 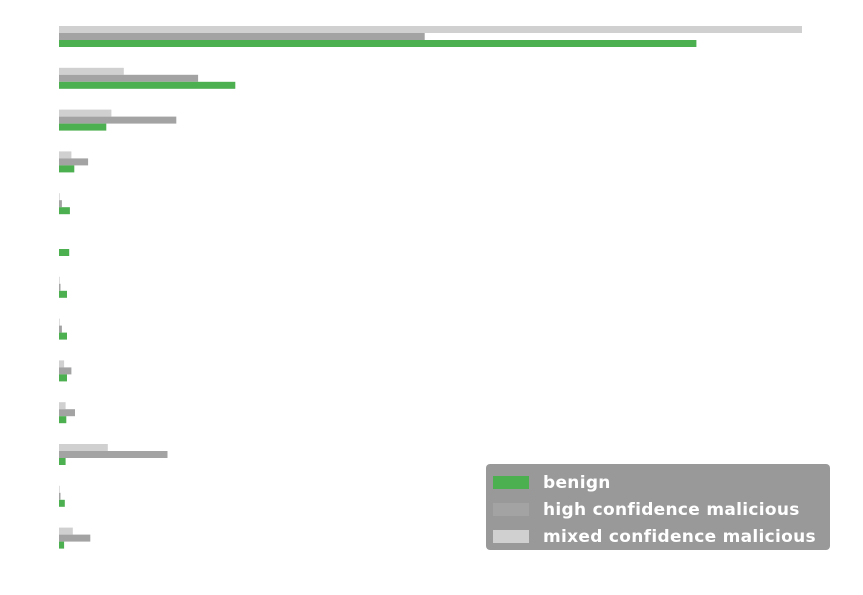 What do you see at coordinates (661, 482) in the screenshot?
I see `legend-entry-benign: benign` at bounding box center [661, 482].